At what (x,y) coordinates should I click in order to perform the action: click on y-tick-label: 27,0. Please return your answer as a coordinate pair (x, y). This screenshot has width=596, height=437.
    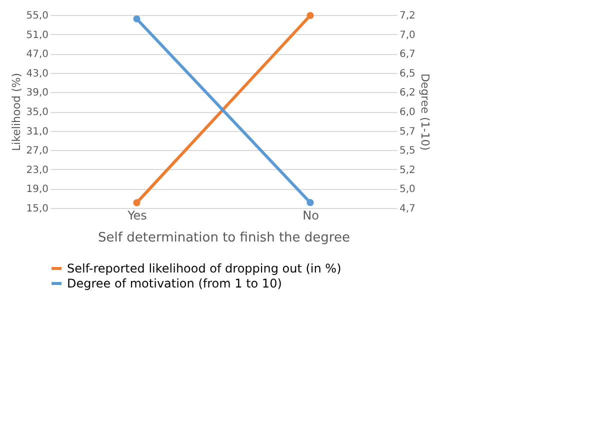
    Looking at the image, I should click on (37, 151).